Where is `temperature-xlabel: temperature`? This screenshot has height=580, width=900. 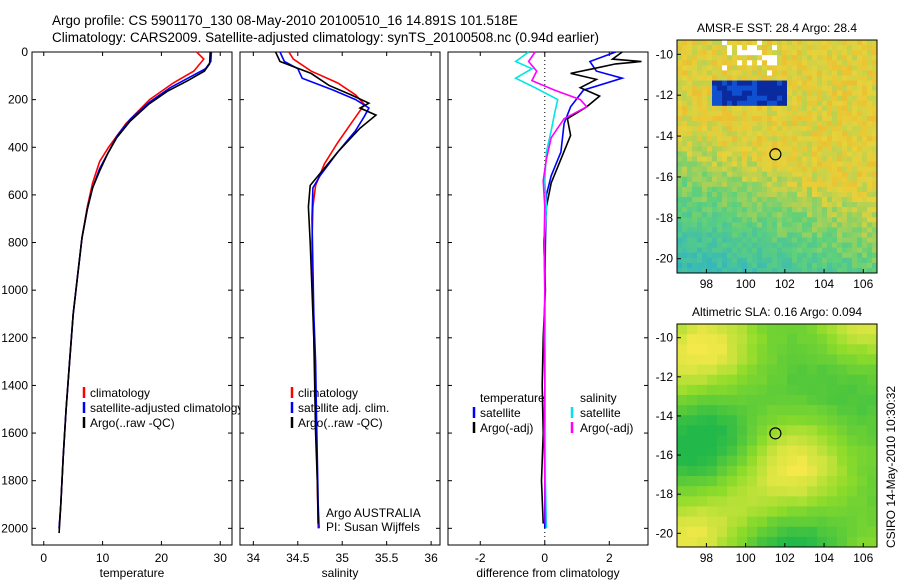 temperature-xlabel: temperature is located at coordinates (132, 573).